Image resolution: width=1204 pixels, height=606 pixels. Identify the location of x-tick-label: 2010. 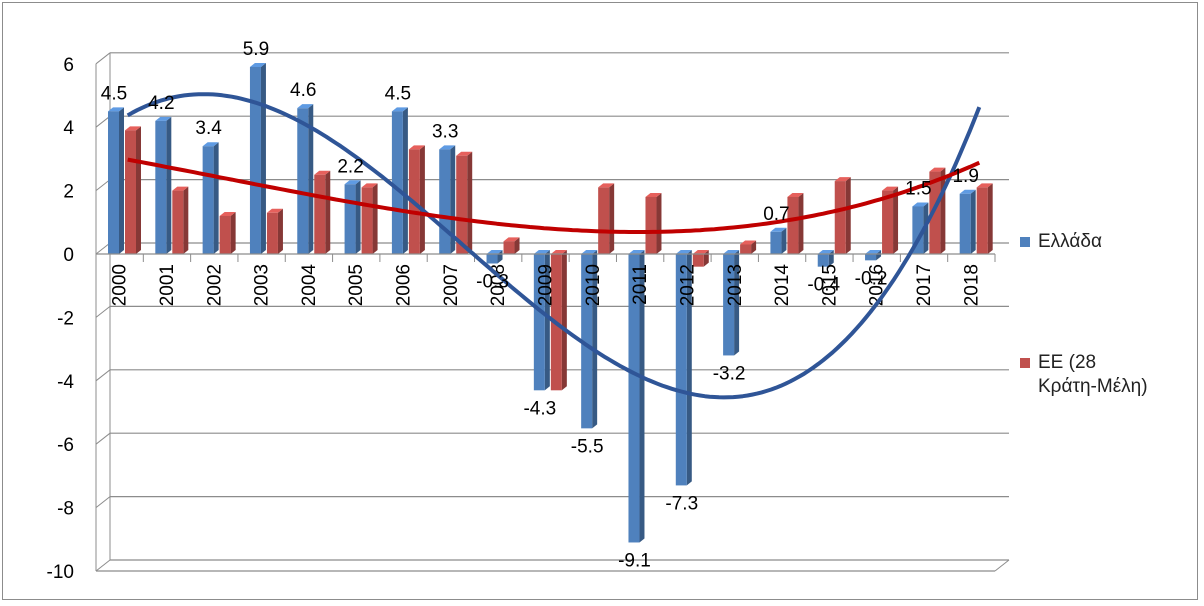
(593, 285).